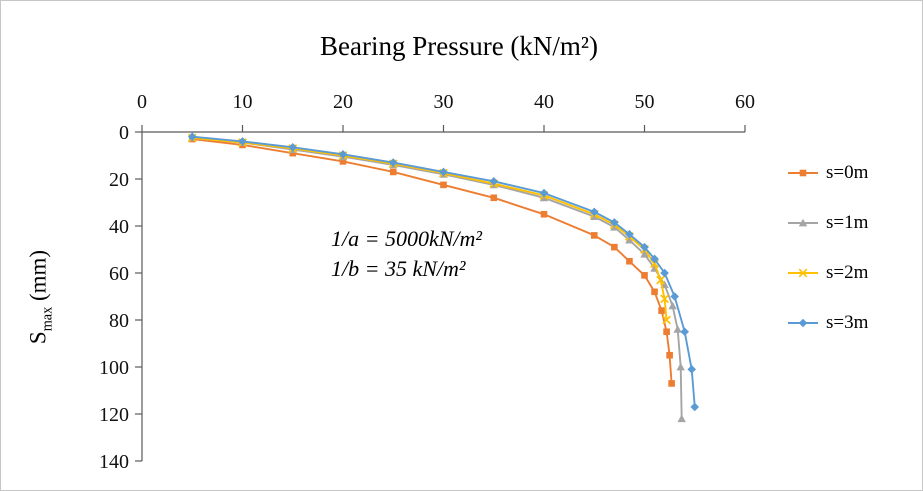  I want to click on legend-label-s-3m: s=3m, so click(847, 322).